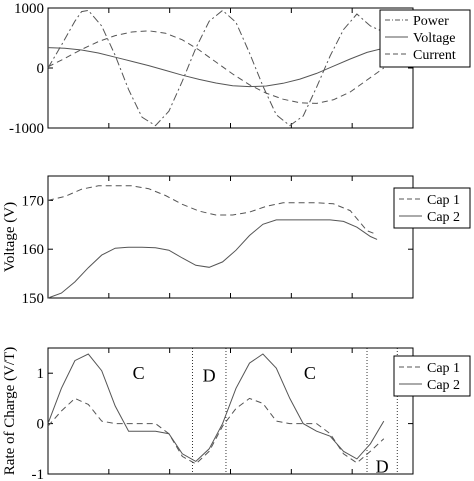 The width and height of the screenshot is (474, 481). Describe the element at coordinates (33, 299) in the screenshot. I see `y-tick-label: 150` at that location.